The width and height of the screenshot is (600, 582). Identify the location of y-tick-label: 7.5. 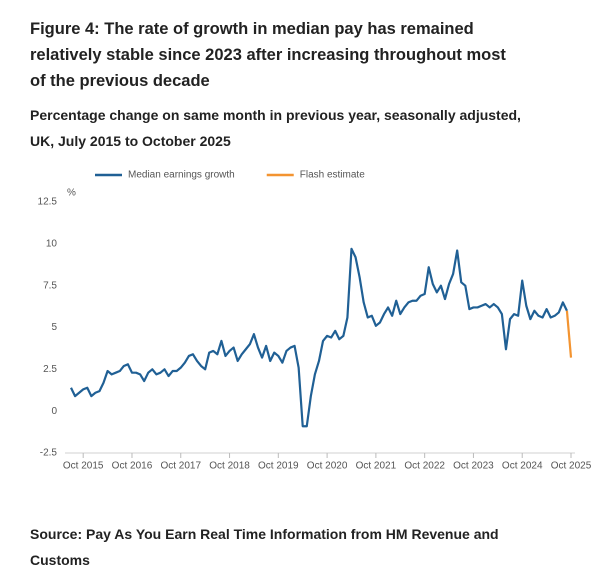
(50, 285).